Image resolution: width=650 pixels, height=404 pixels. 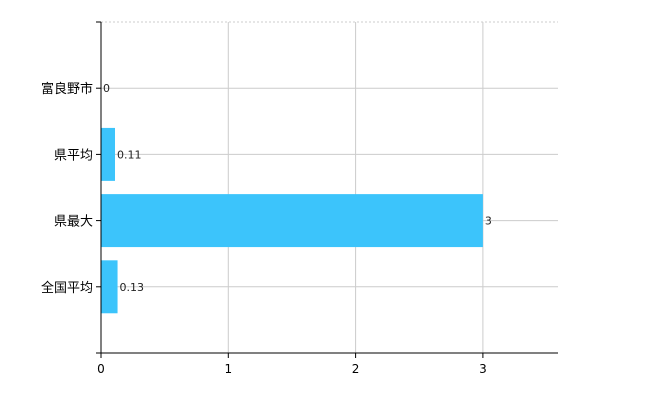 I want to click on data-label: 0, so click(x=106, y=88).